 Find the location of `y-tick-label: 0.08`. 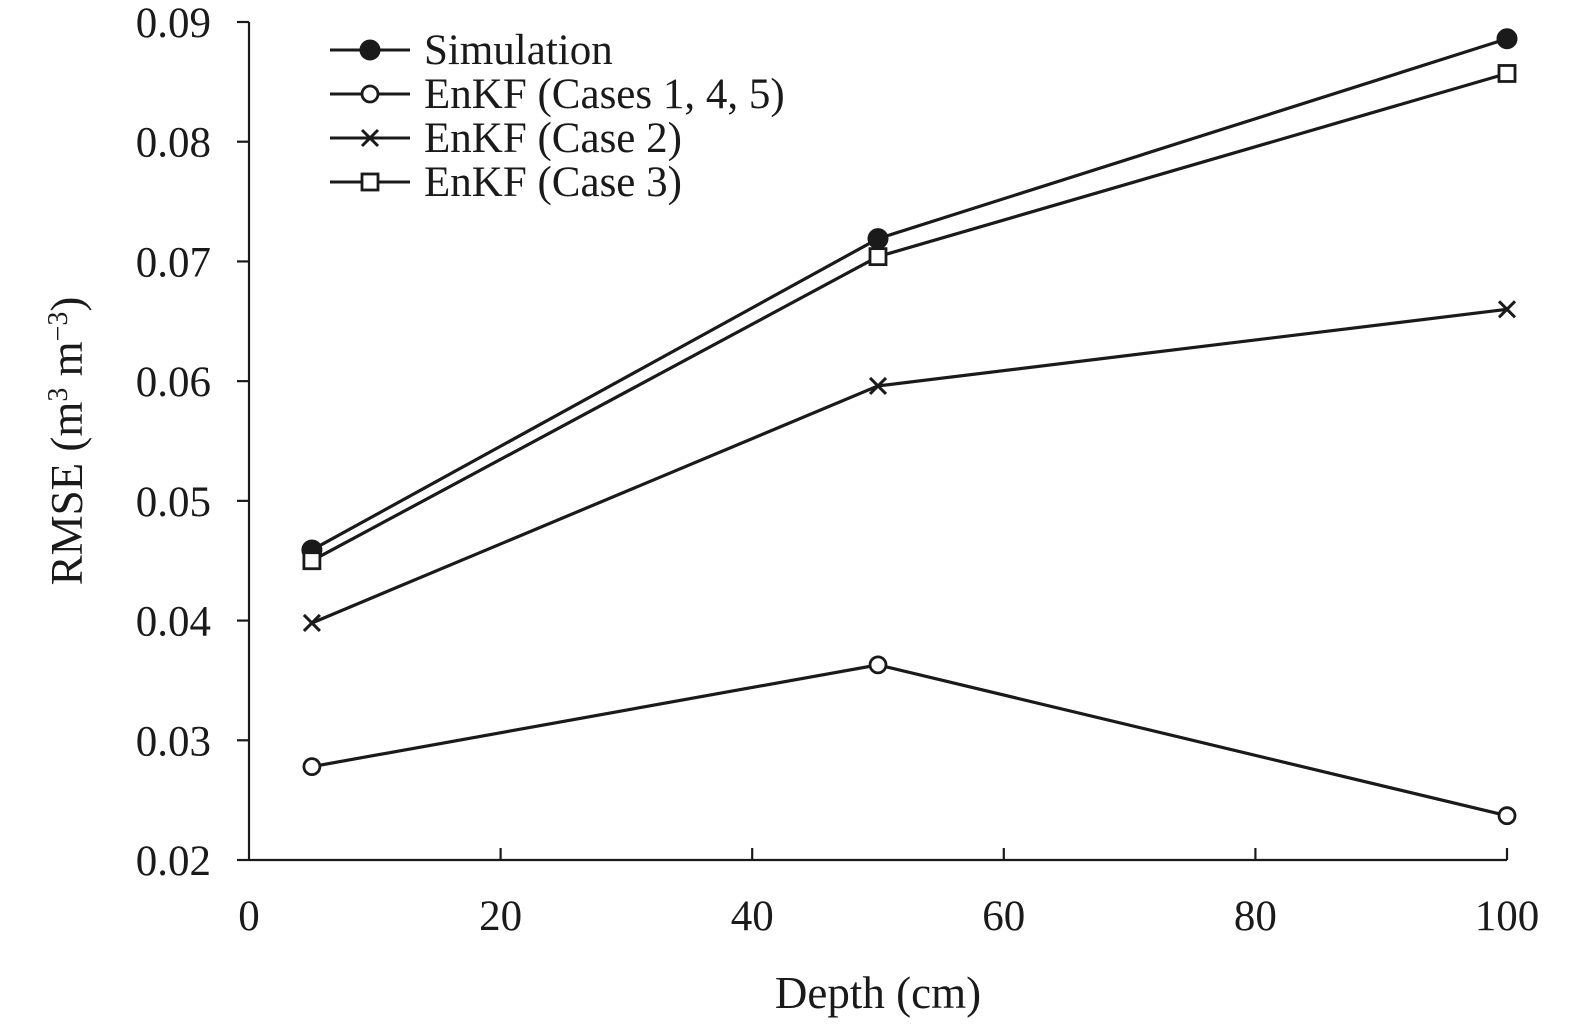

y-tick-label: 0.08 is located at coordinates (173, 143).